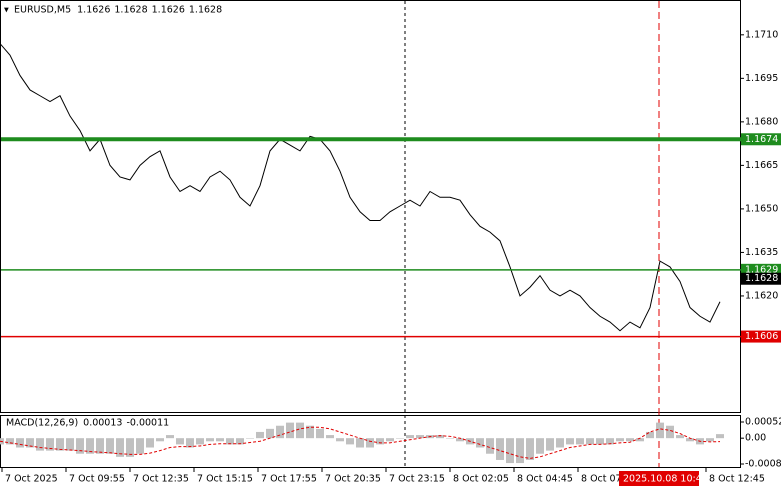  I want to click on y-tick-label: 0.00, so click(755, 438).